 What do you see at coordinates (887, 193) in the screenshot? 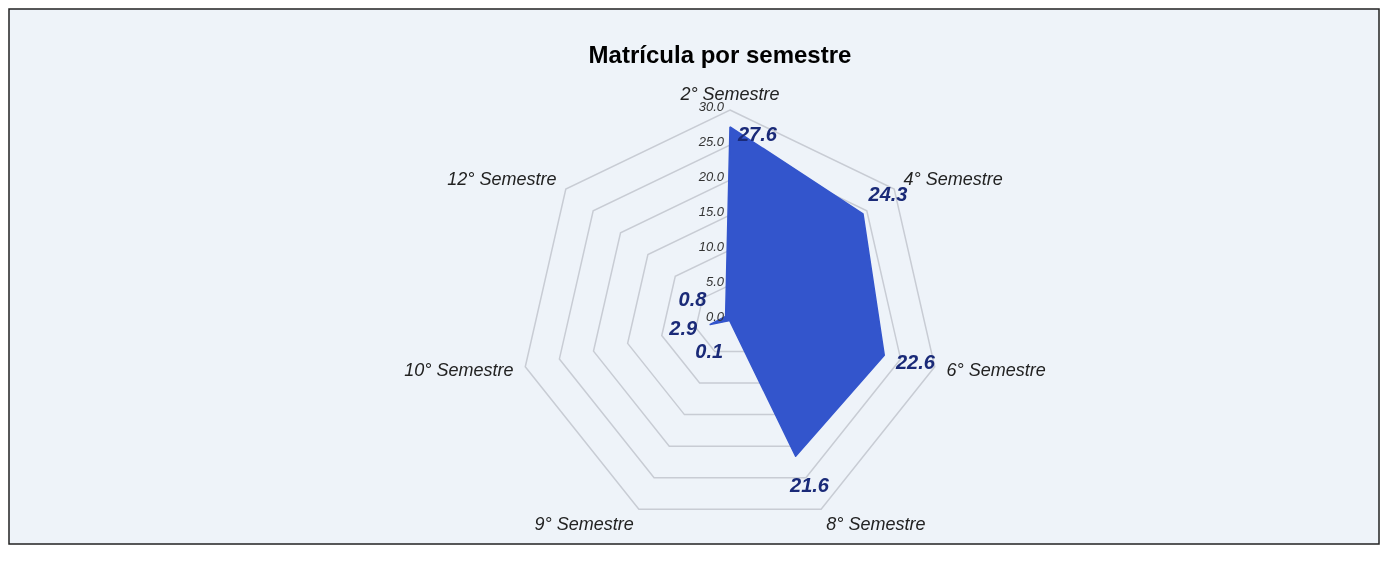
I see `data-label: 24.3` at bounding box center [887, 193].